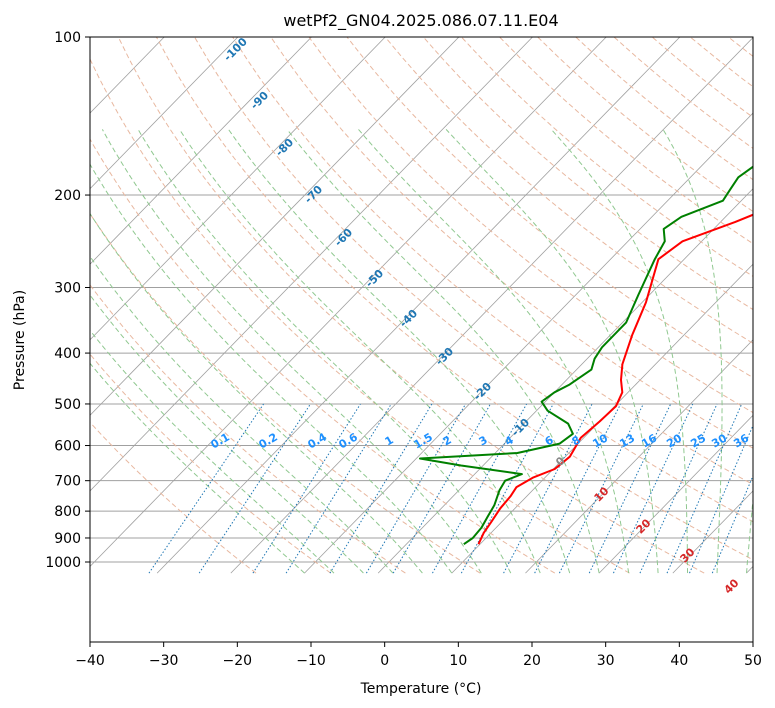  Describe the element at coordinates (220, 440) in the screenshot. I see `mixing-ratio-label: 0.1` at that location.